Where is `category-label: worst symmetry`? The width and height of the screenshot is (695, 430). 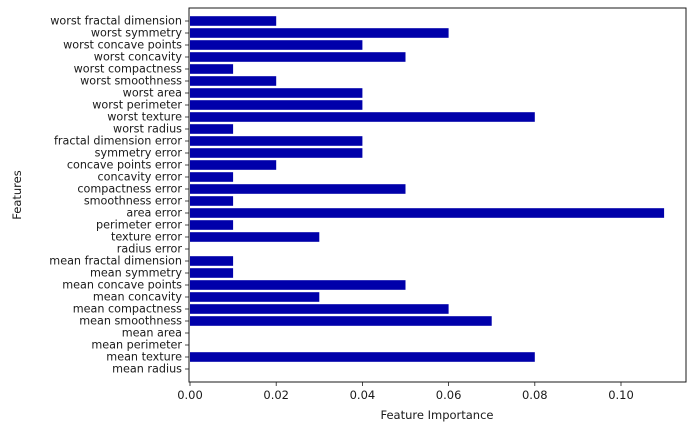
category-label: worst symmetry is located at coordinates (136, 33).